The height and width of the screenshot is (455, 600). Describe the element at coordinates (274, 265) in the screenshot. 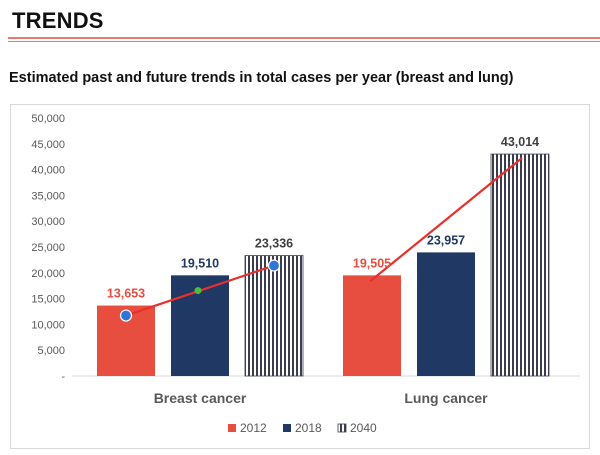

I see `trend-end-marker` at that location.